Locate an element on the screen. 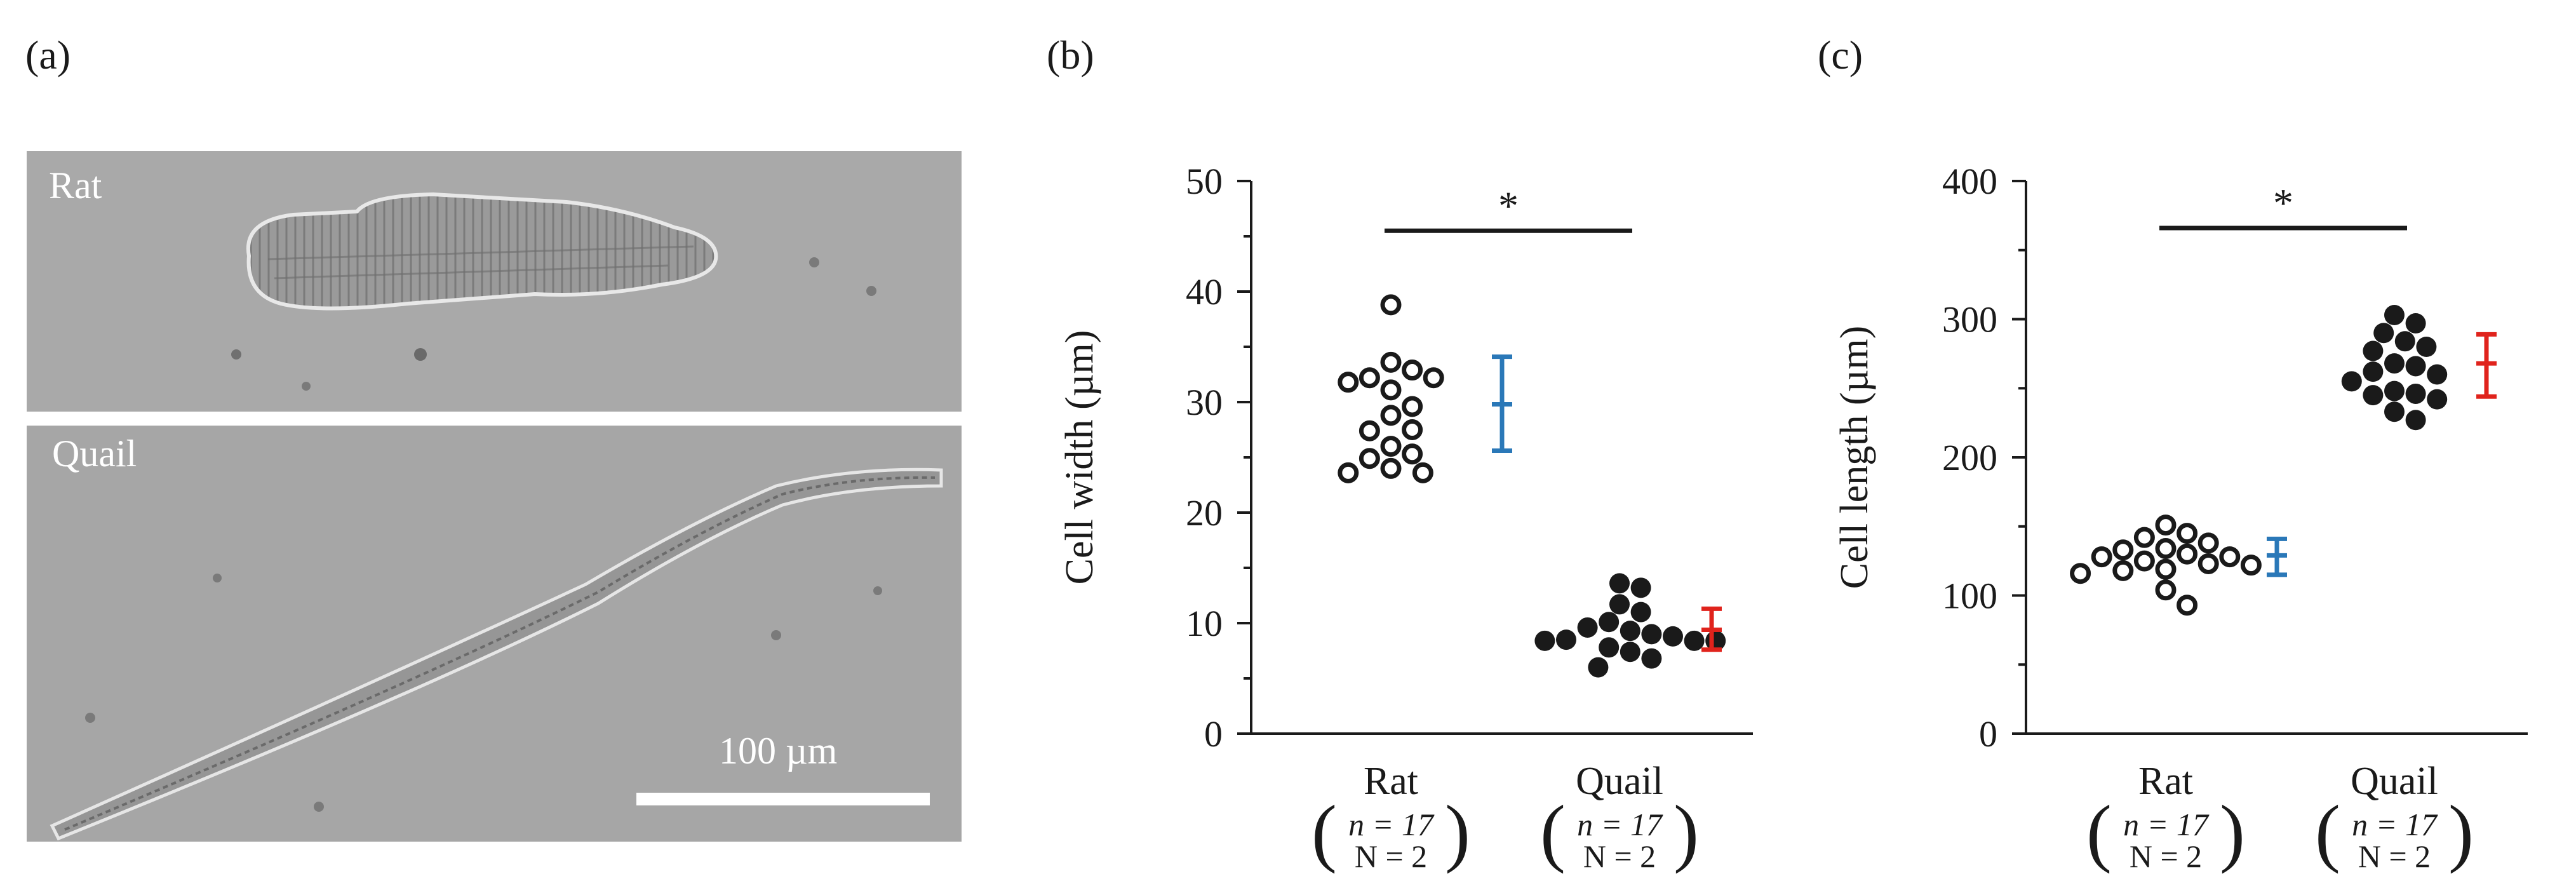 The width and height of the screenshot is (2576, 888). y-tick-label: 50 is located at coordinates (1204, 181).